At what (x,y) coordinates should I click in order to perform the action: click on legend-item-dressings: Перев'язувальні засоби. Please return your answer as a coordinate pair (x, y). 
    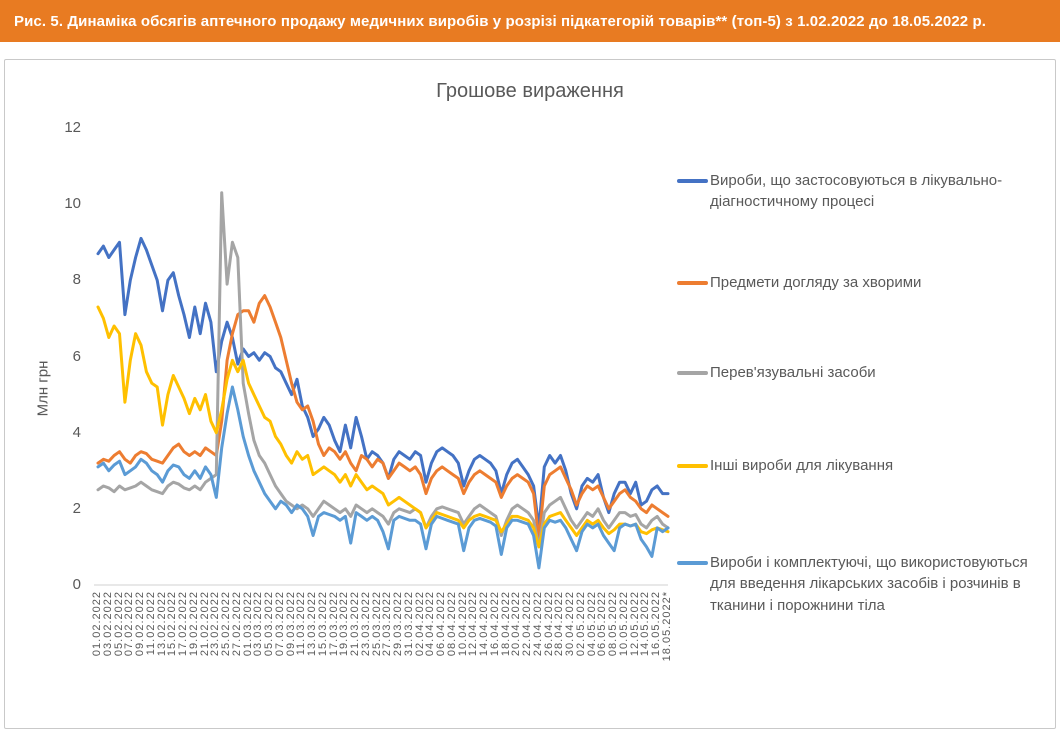
    Looking at the image, I should click on (864, 372).